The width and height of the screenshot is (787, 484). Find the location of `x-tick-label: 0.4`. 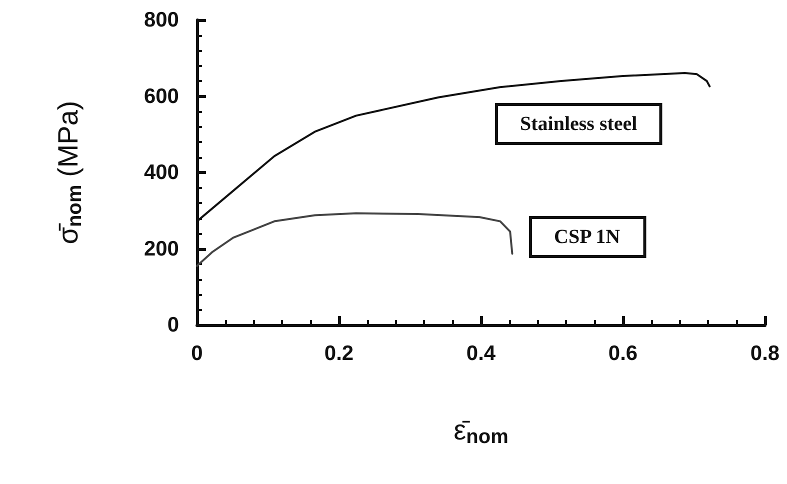

x-tick-label: 0.4 is located at coordinates (481, 353).